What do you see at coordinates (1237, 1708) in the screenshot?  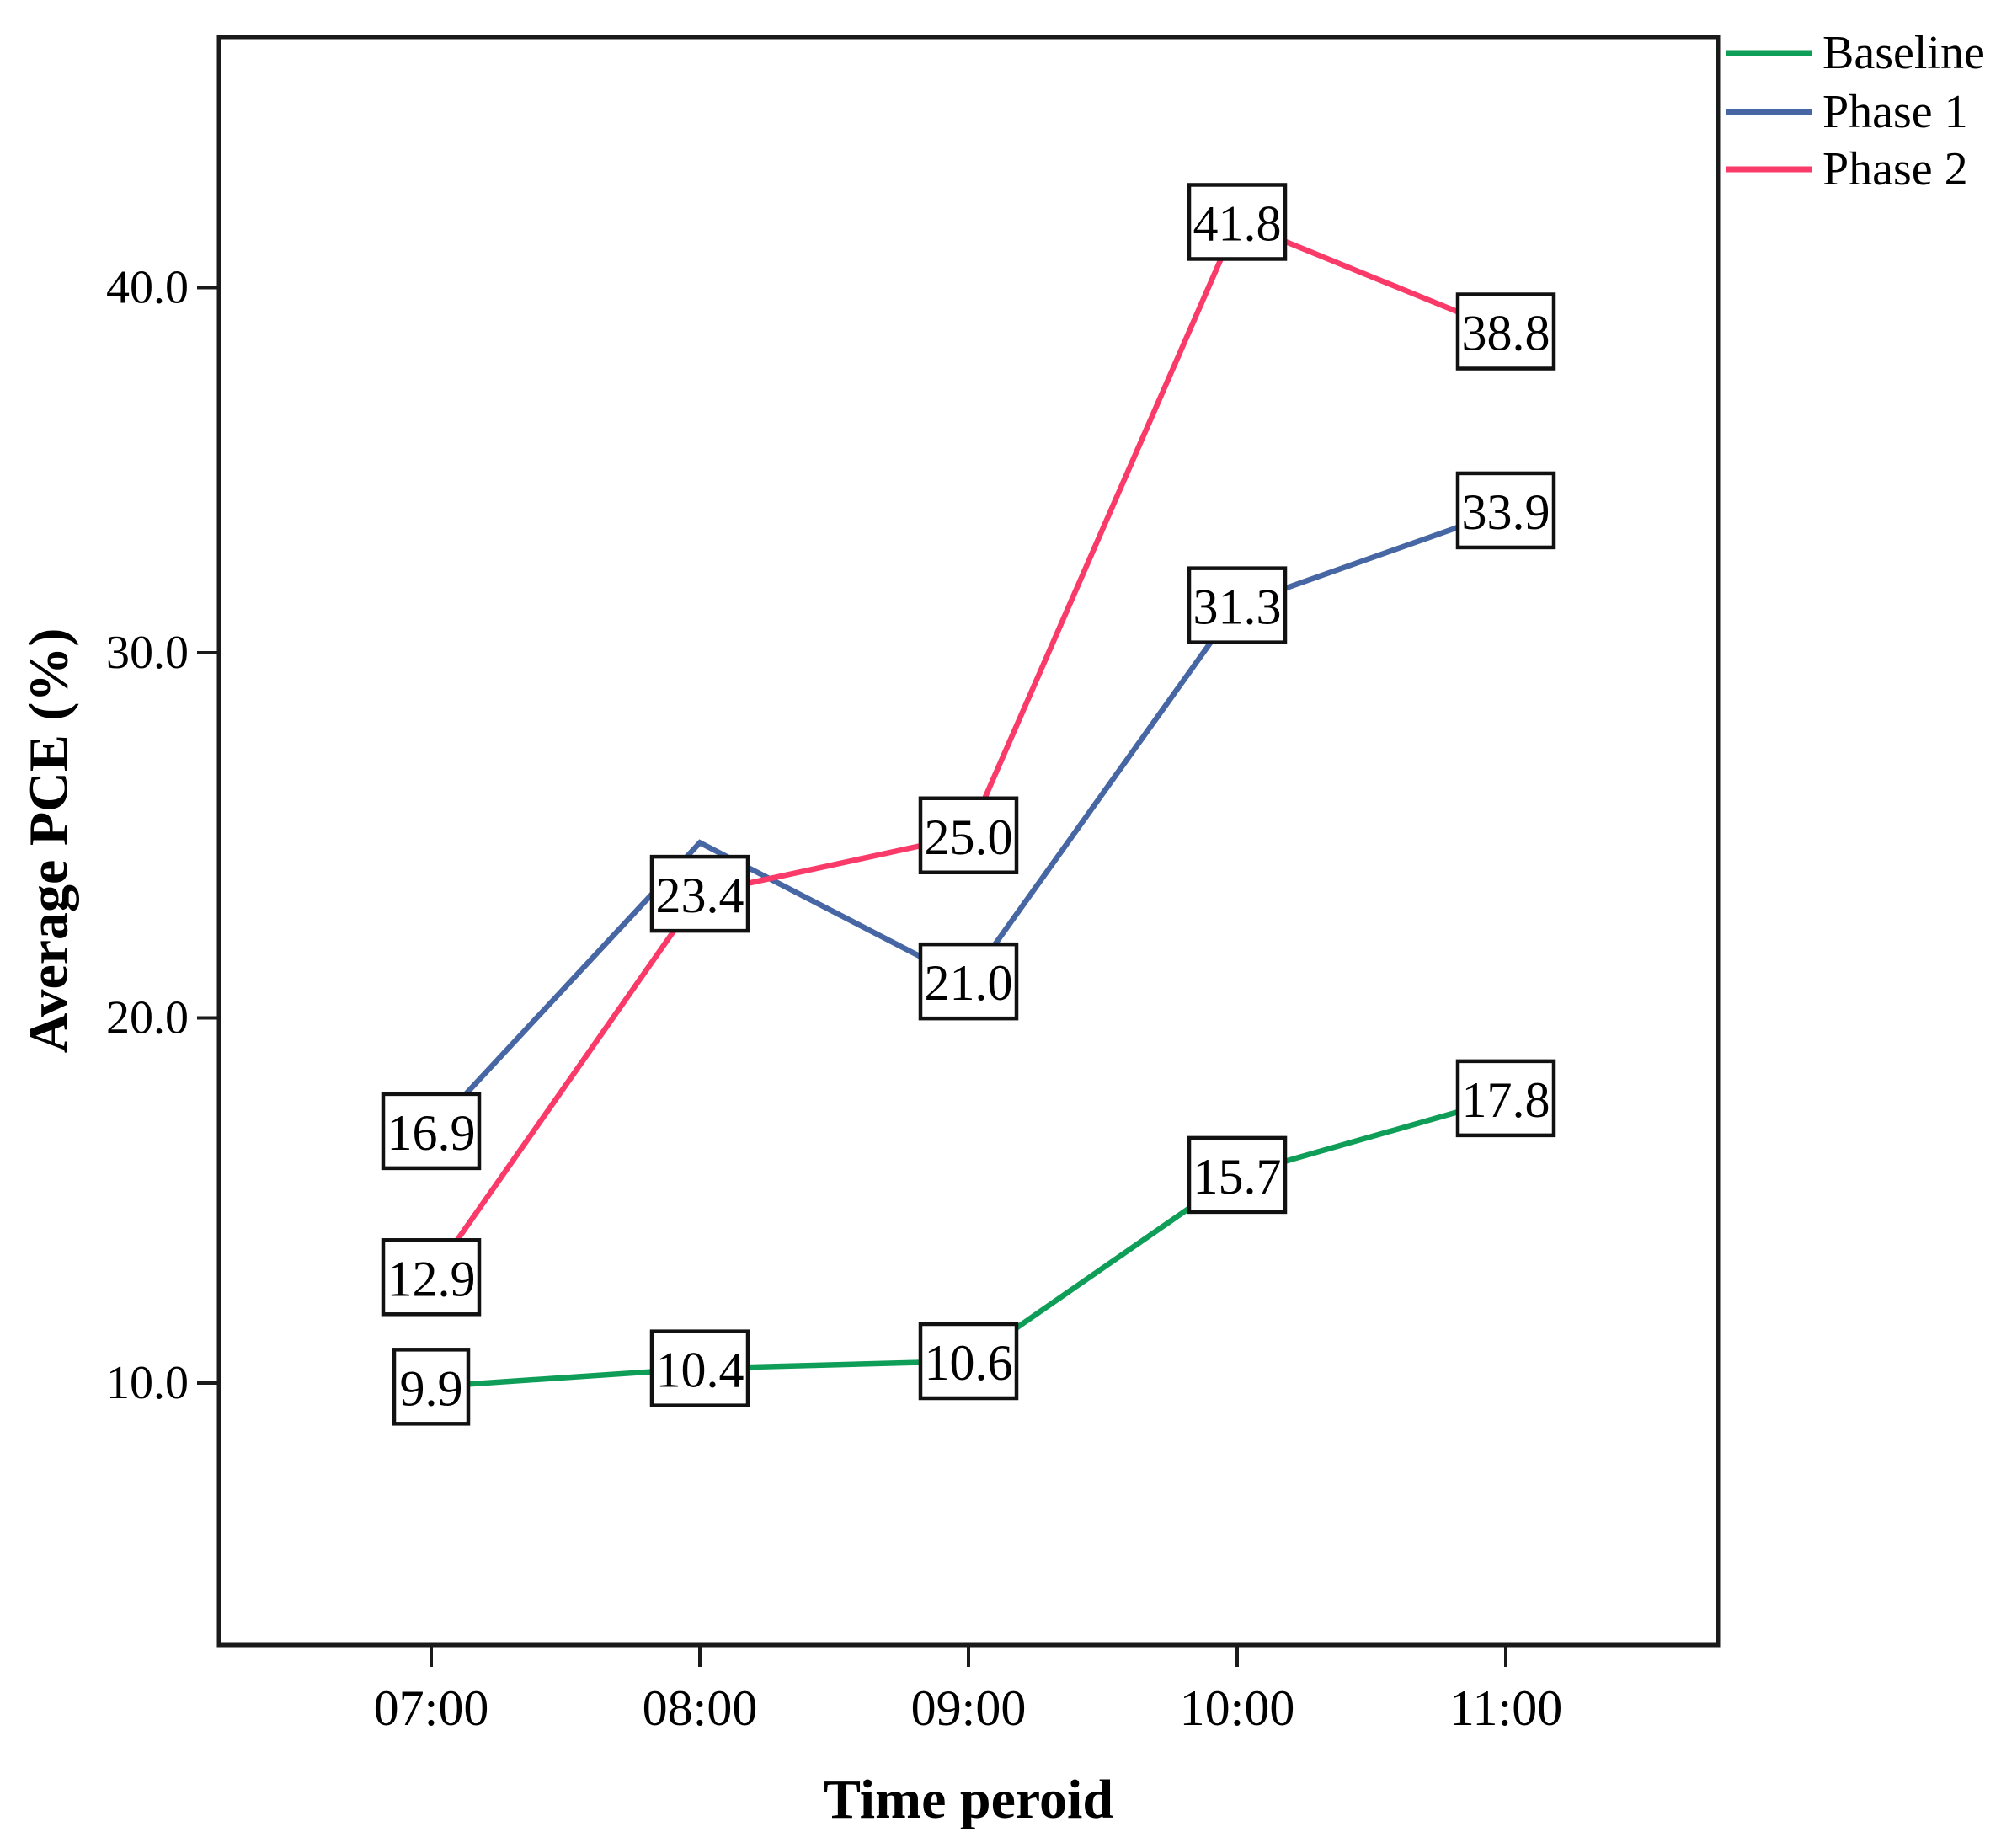 I see `x-tick-label: 10:00` at bounding box center [1237, 1708].